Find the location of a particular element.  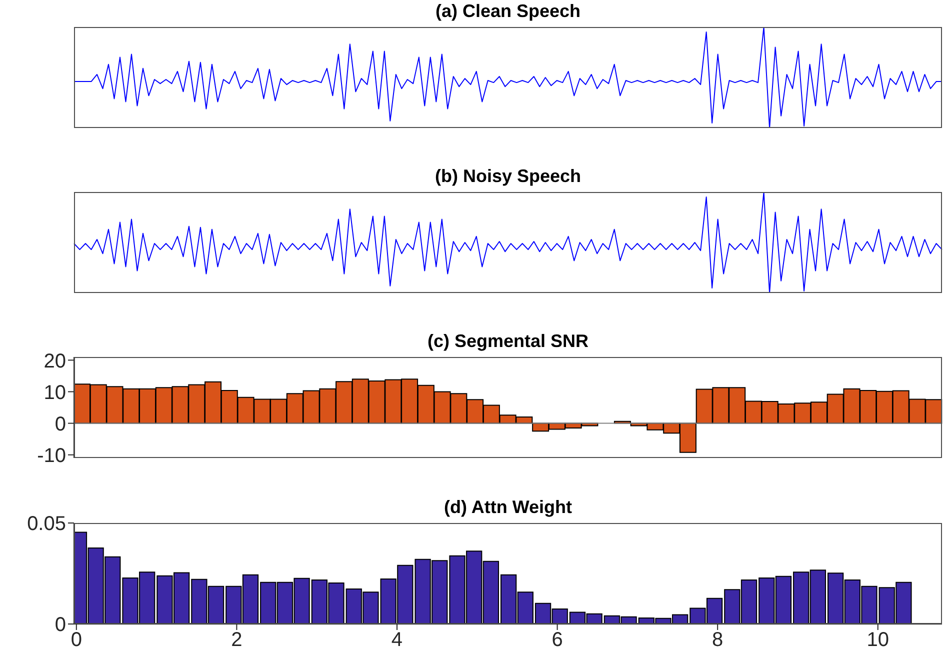

x-tick-label: 8 is located at coordinates (718, 640).